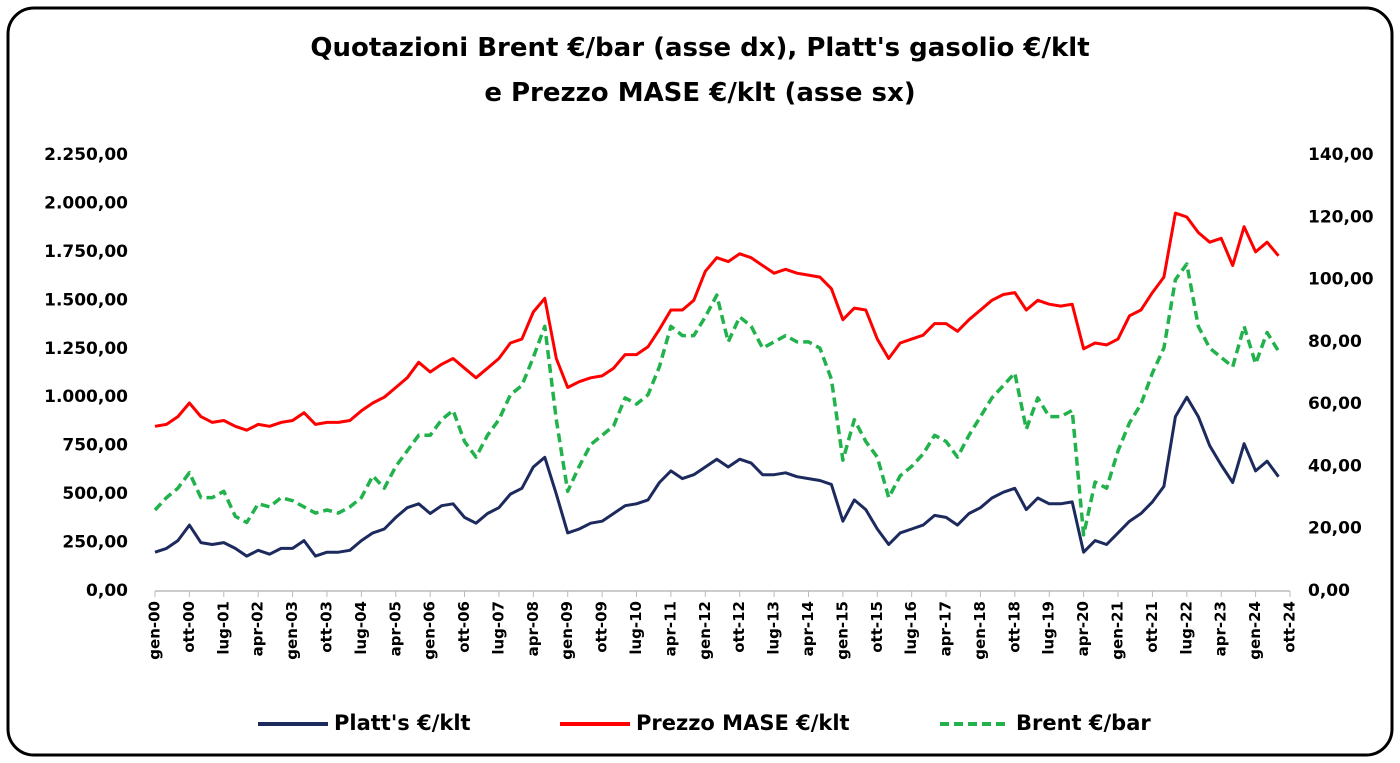 This screenshot has height=763, width=1400. Describe the element at coordinates (86, 397) in the screenshot. I see `y-tick-label: 1.000,00` at that location.